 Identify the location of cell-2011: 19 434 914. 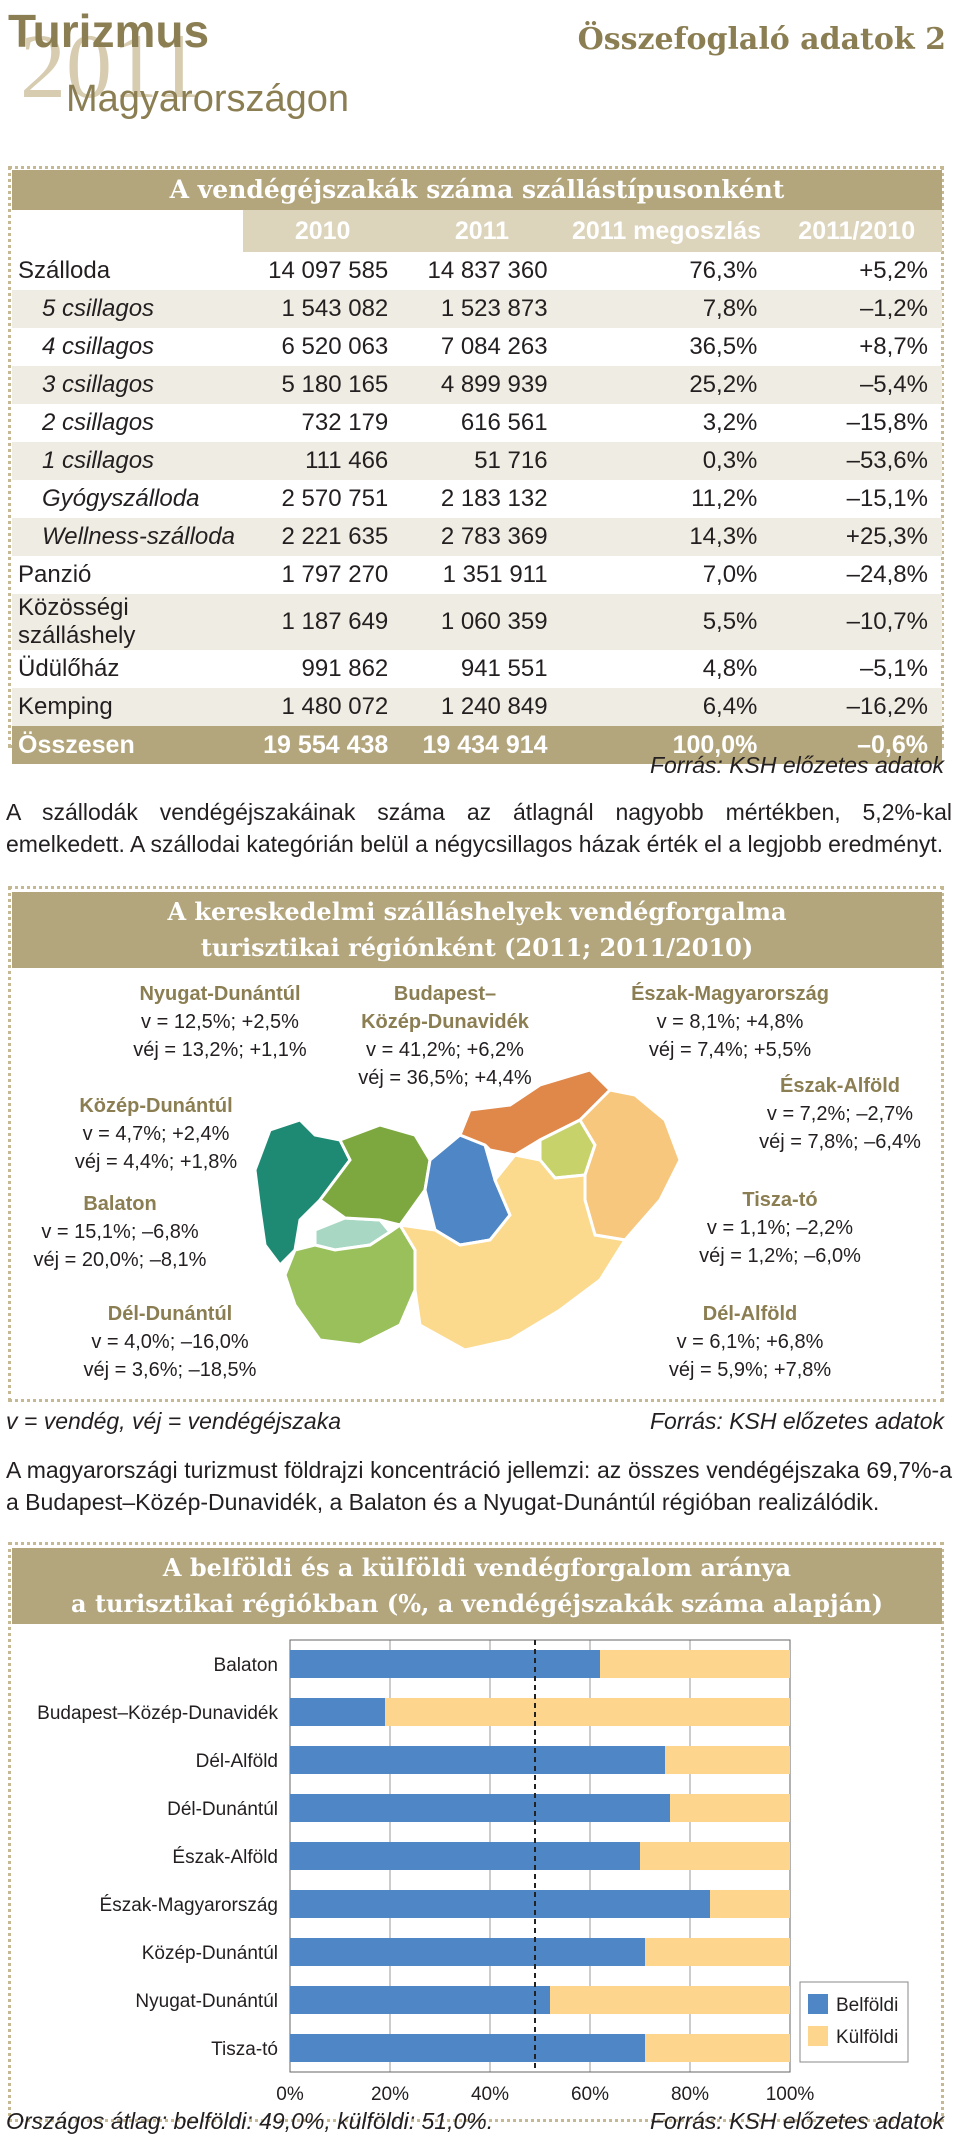
(482, 745).